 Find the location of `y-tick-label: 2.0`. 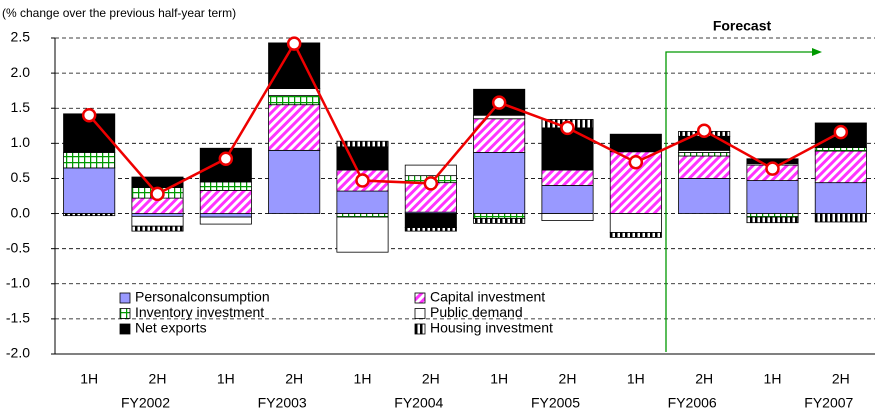

y-tick-label: 2.0 is located at coordinates (21, 72).